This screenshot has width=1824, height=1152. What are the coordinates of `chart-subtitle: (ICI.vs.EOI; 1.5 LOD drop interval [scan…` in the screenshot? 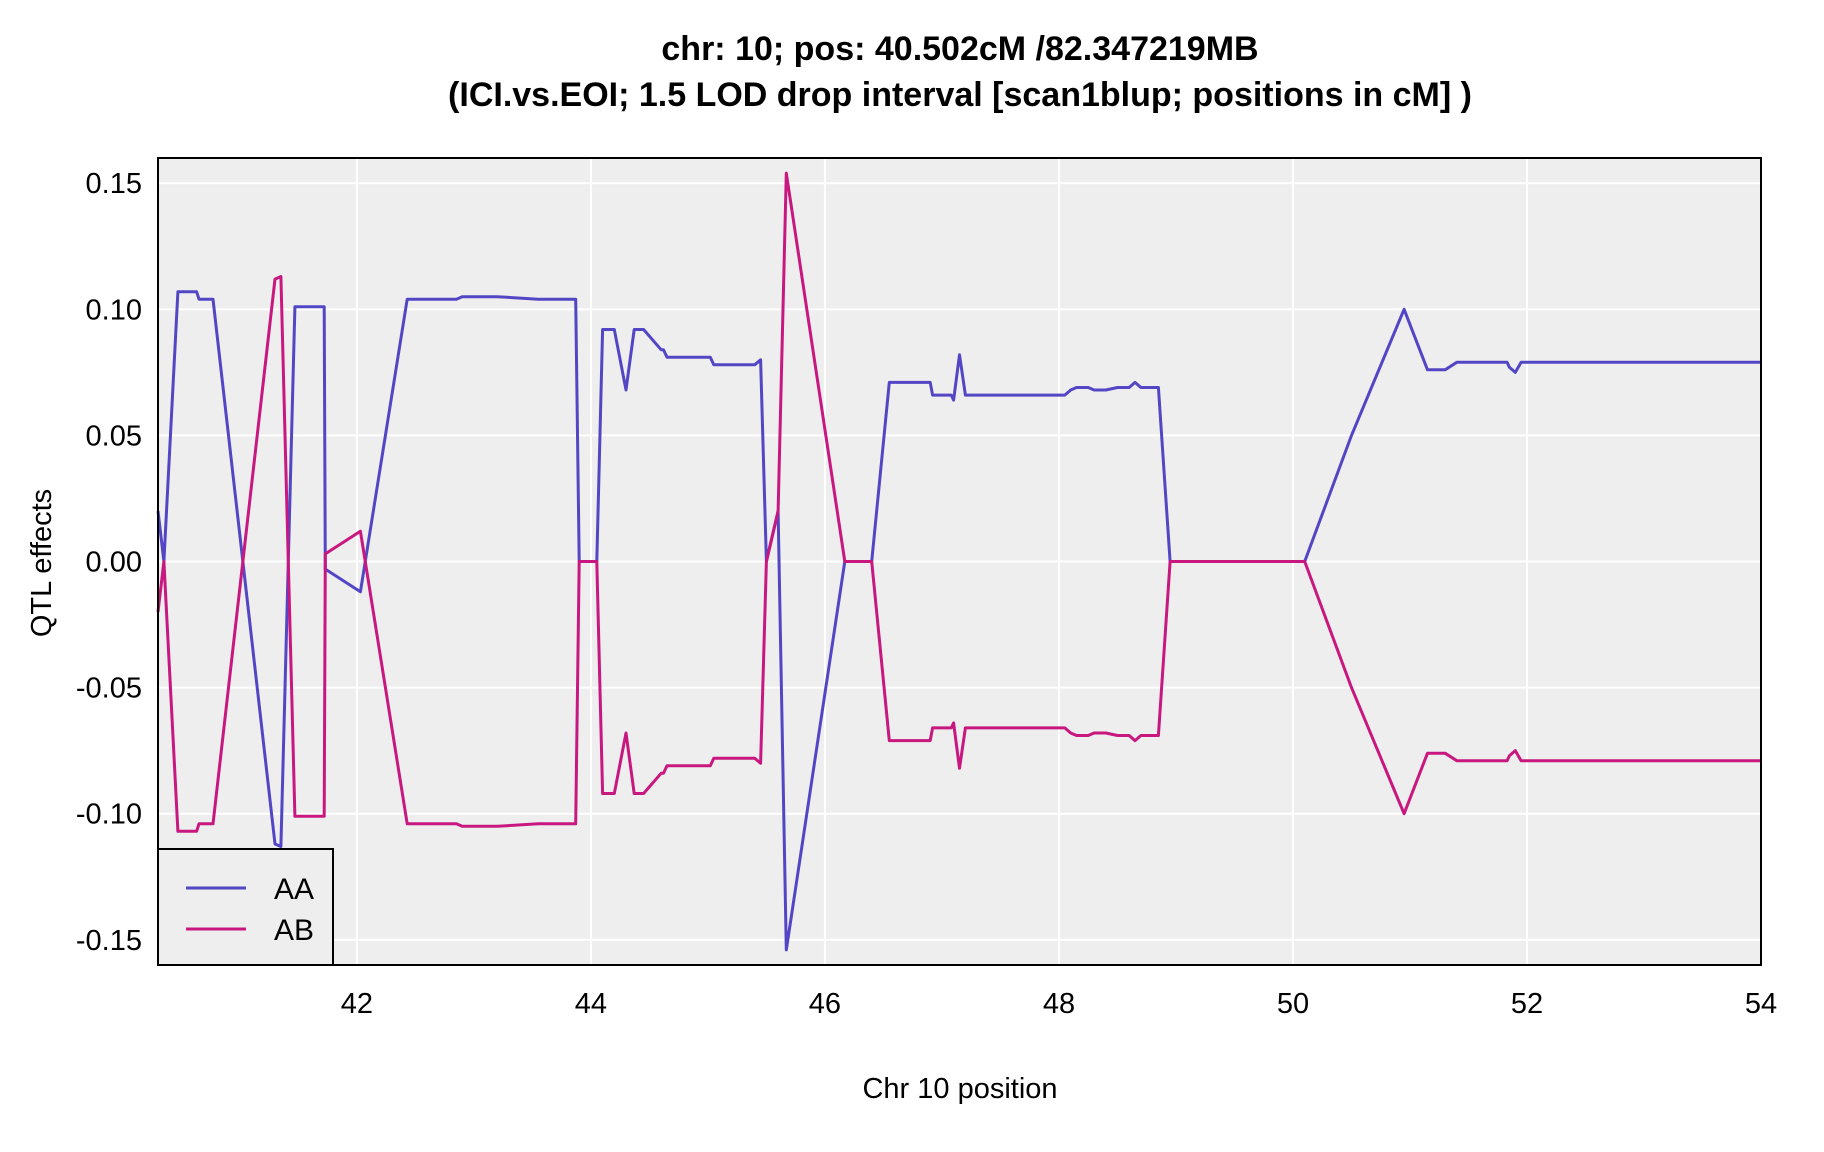 It's located at (960, 95).